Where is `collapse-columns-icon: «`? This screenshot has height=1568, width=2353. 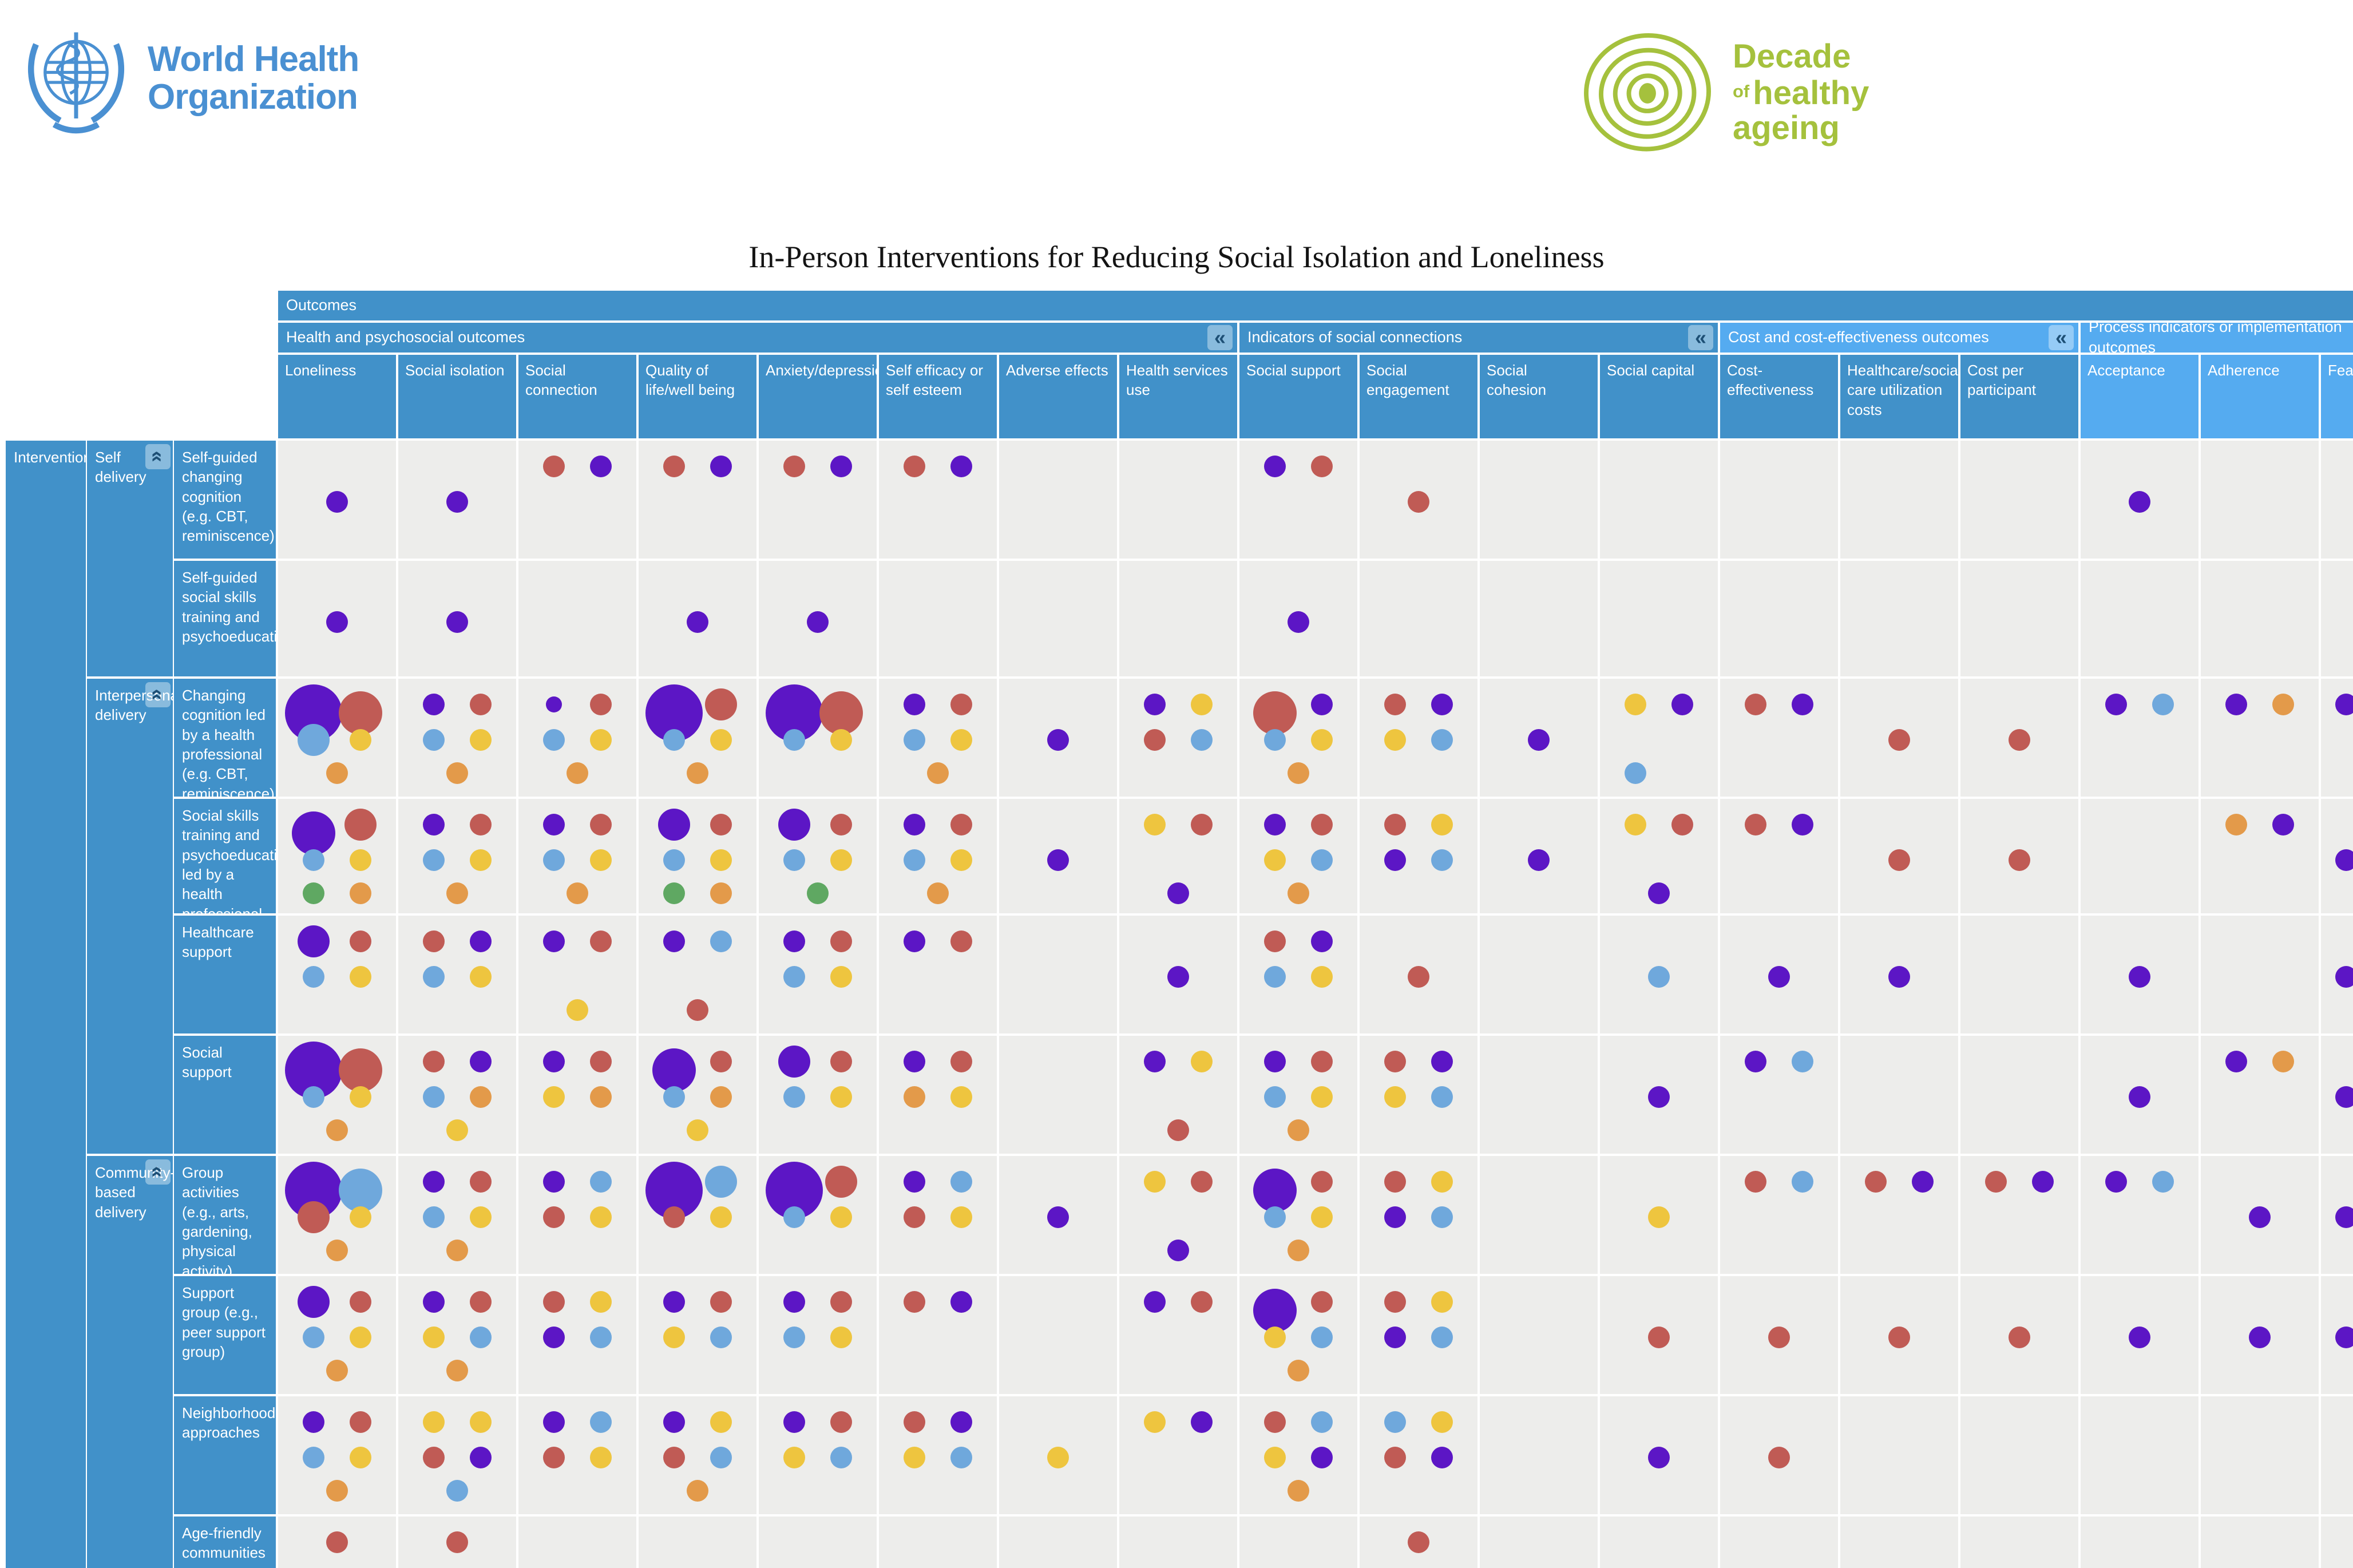 collapse-columns-icon: « is located at coordinates (1700, 337).